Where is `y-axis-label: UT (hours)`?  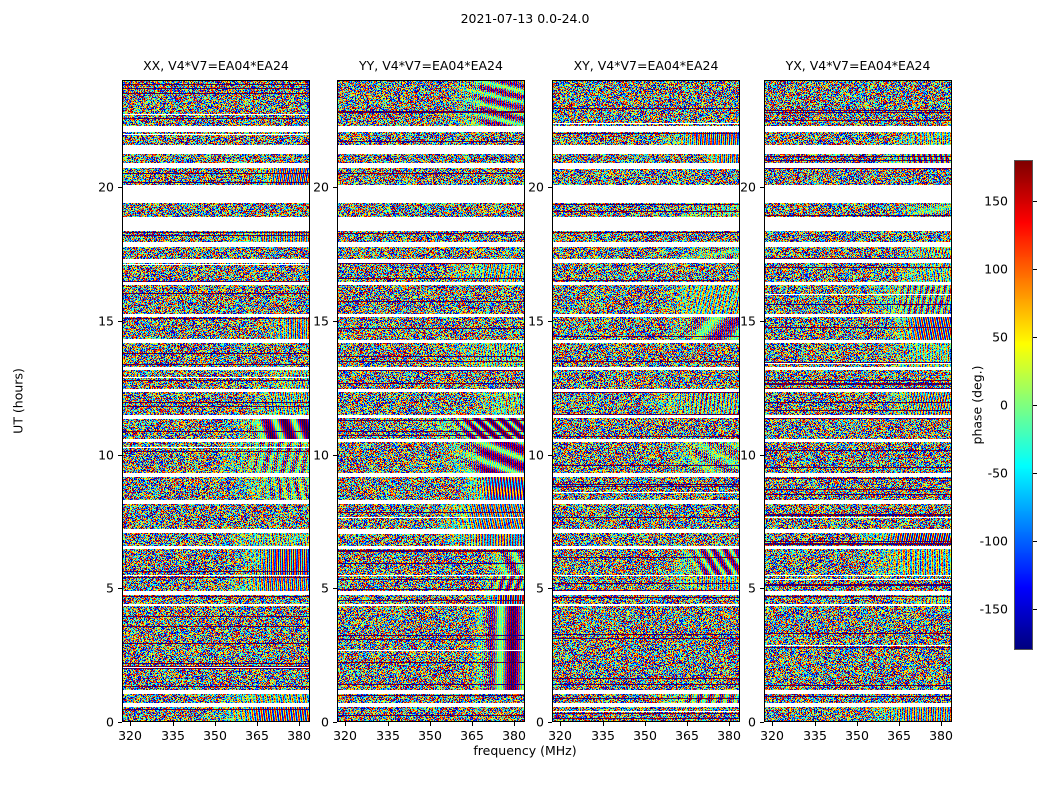
y-axis-label: UT (hours) is located at coordinates (18, 401).